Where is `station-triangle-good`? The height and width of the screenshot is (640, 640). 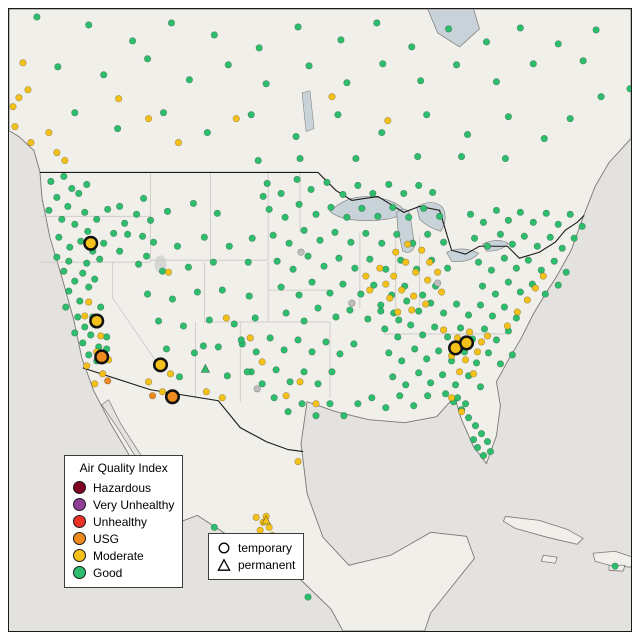
station-triangle-good is located at coordinates (205, 368).